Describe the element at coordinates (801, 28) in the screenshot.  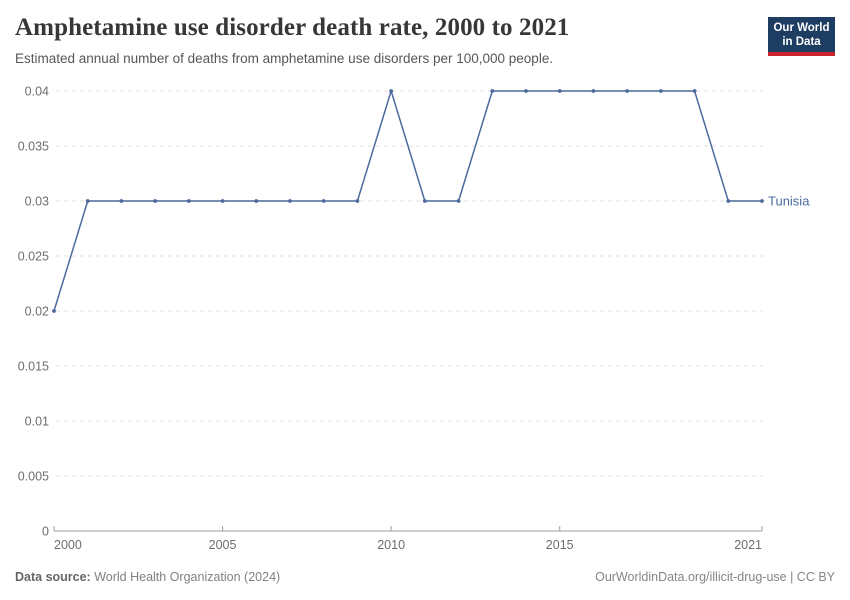
I see `owid-logo-line1: Our World` at that location.